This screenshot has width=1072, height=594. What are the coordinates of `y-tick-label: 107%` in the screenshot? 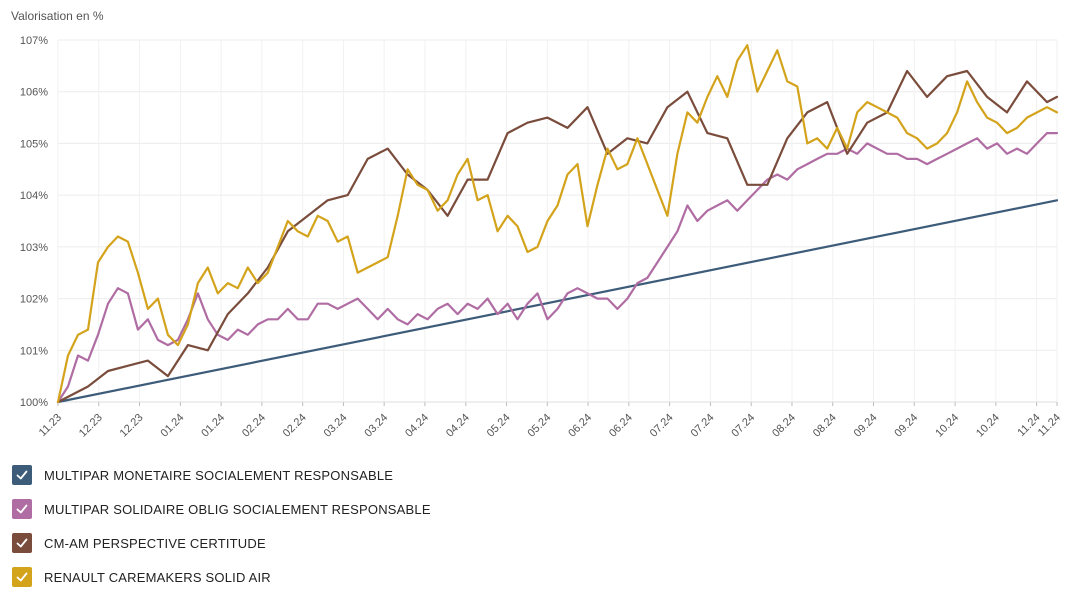 It's located at (34, 41).